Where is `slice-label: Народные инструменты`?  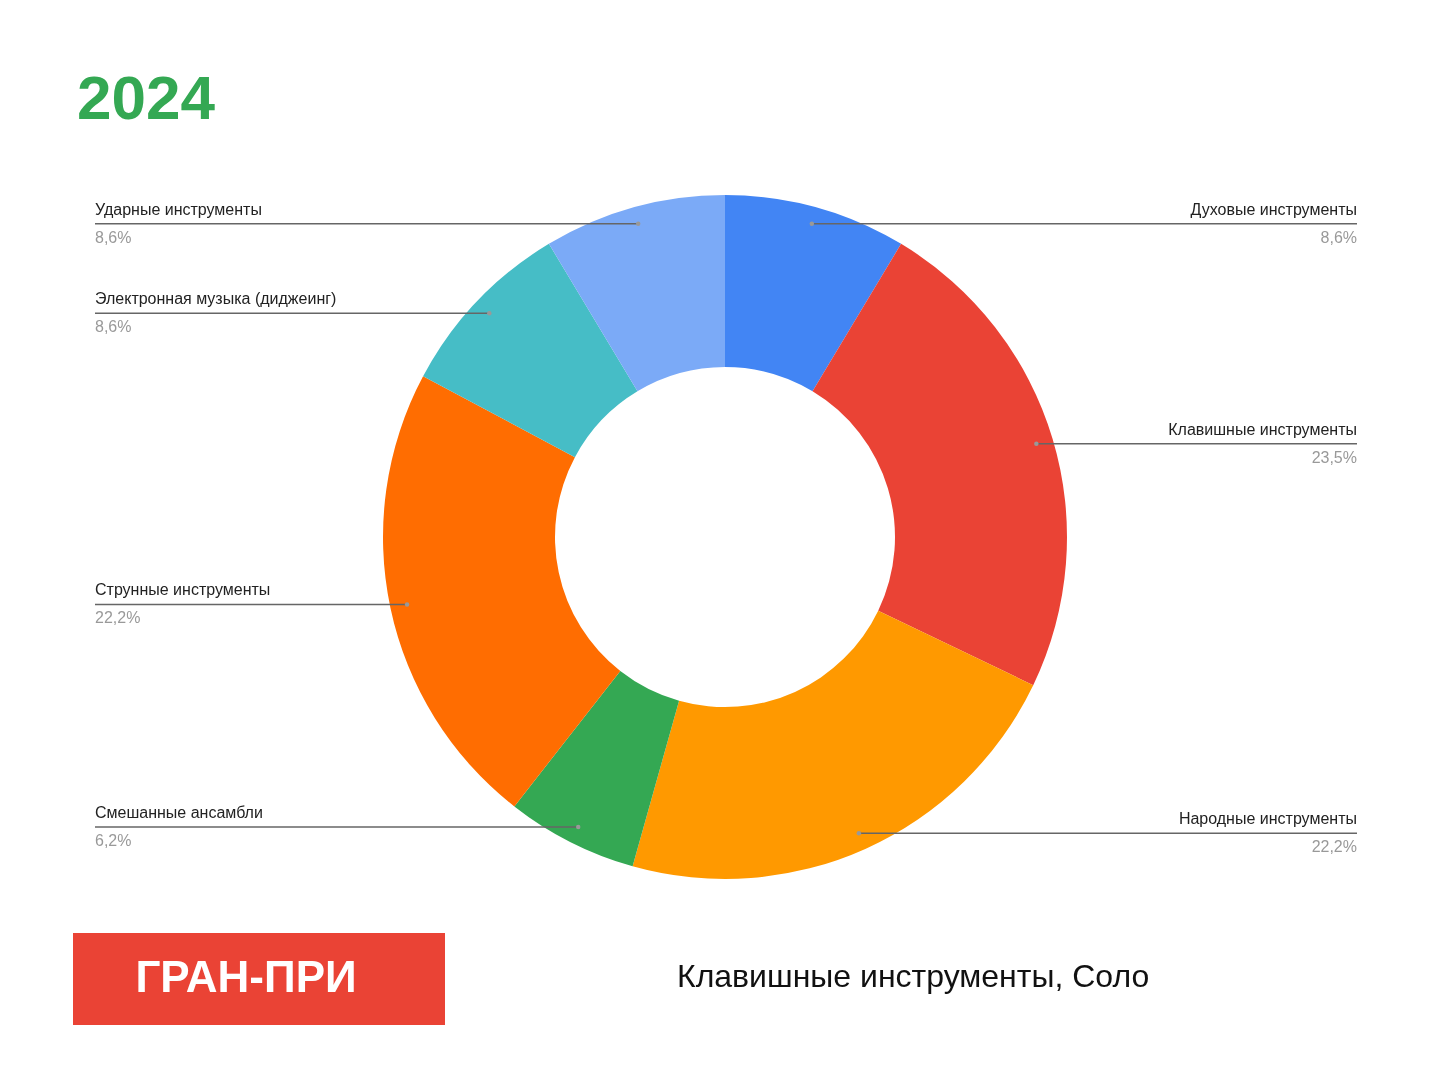 slice-label: Народные инструменты is located at coordinates (1267, 819).